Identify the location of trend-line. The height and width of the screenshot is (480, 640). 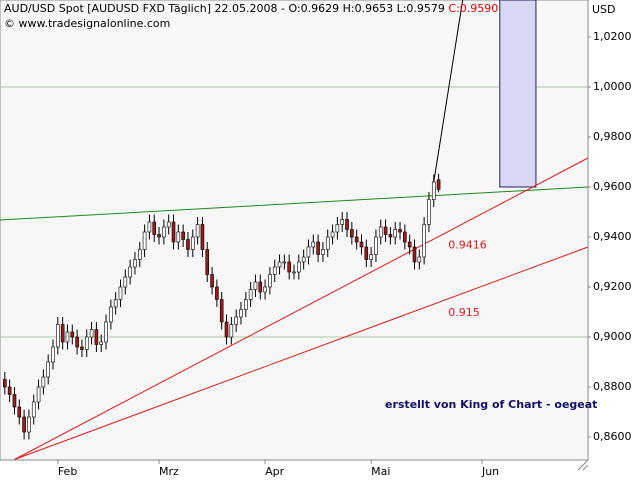
(294, 203).